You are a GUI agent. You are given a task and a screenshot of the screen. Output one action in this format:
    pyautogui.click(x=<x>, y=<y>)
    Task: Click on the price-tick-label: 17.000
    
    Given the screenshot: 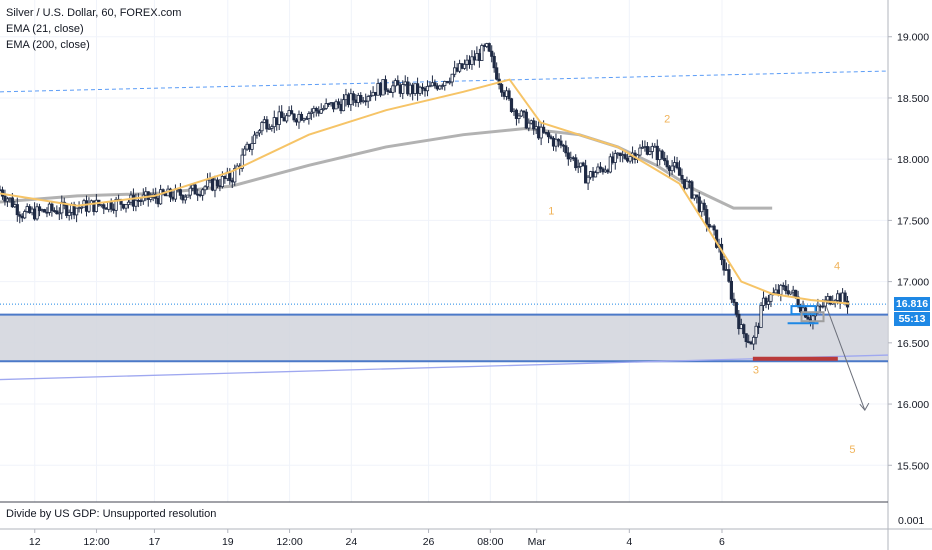 What is the action you would take?
    pyautogui.click(x=913, y=283)
    